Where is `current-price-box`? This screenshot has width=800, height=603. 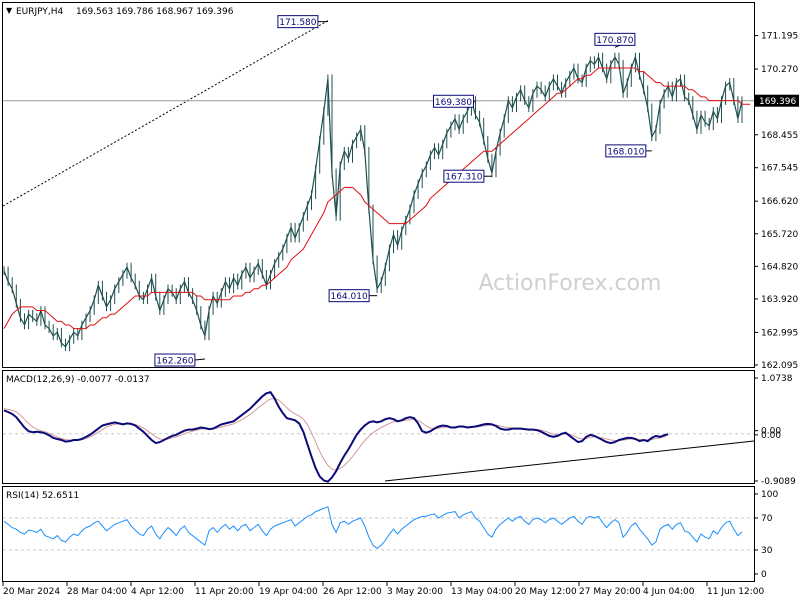 current-price-box is located at coordinates (777, 100).